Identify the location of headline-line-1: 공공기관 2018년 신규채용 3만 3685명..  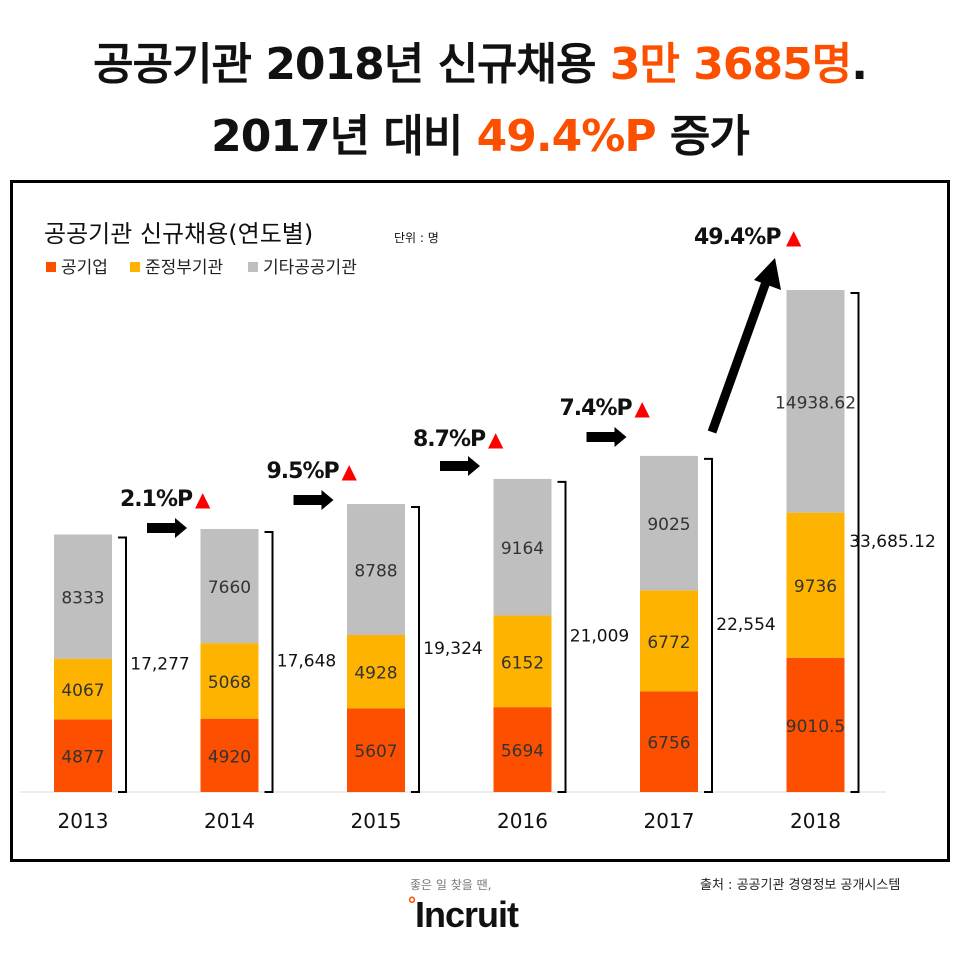
(480, 60).